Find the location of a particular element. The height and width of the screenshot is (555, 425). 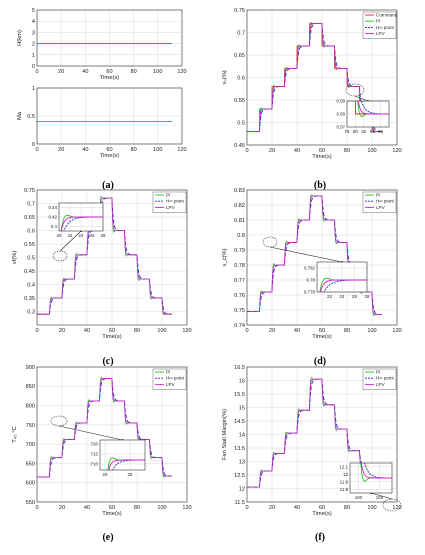

zoom-arrow is located at coordinates (90, 433).